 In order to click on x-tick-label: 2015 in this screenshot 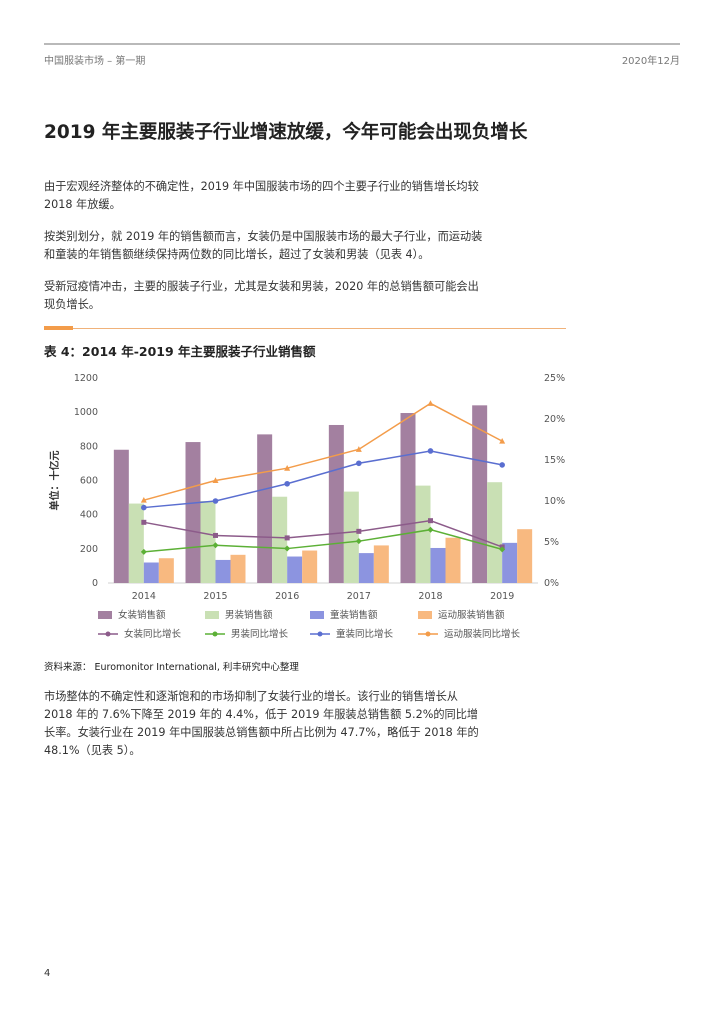, I will do `click(215, 596)`.